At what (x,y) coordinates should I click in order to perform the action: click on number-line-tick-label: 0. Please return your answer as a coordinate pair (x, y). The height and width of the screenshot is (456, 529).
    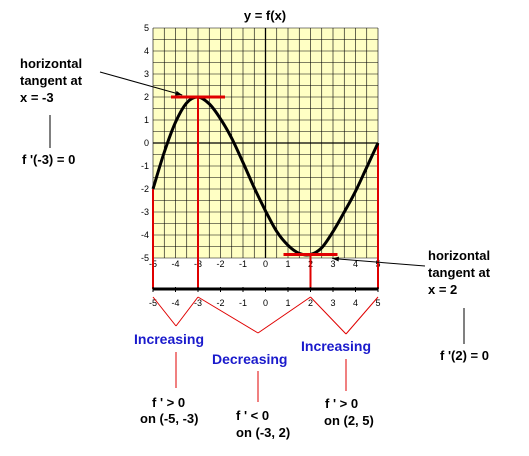
    Looking at the image, I should click on (265, 303).